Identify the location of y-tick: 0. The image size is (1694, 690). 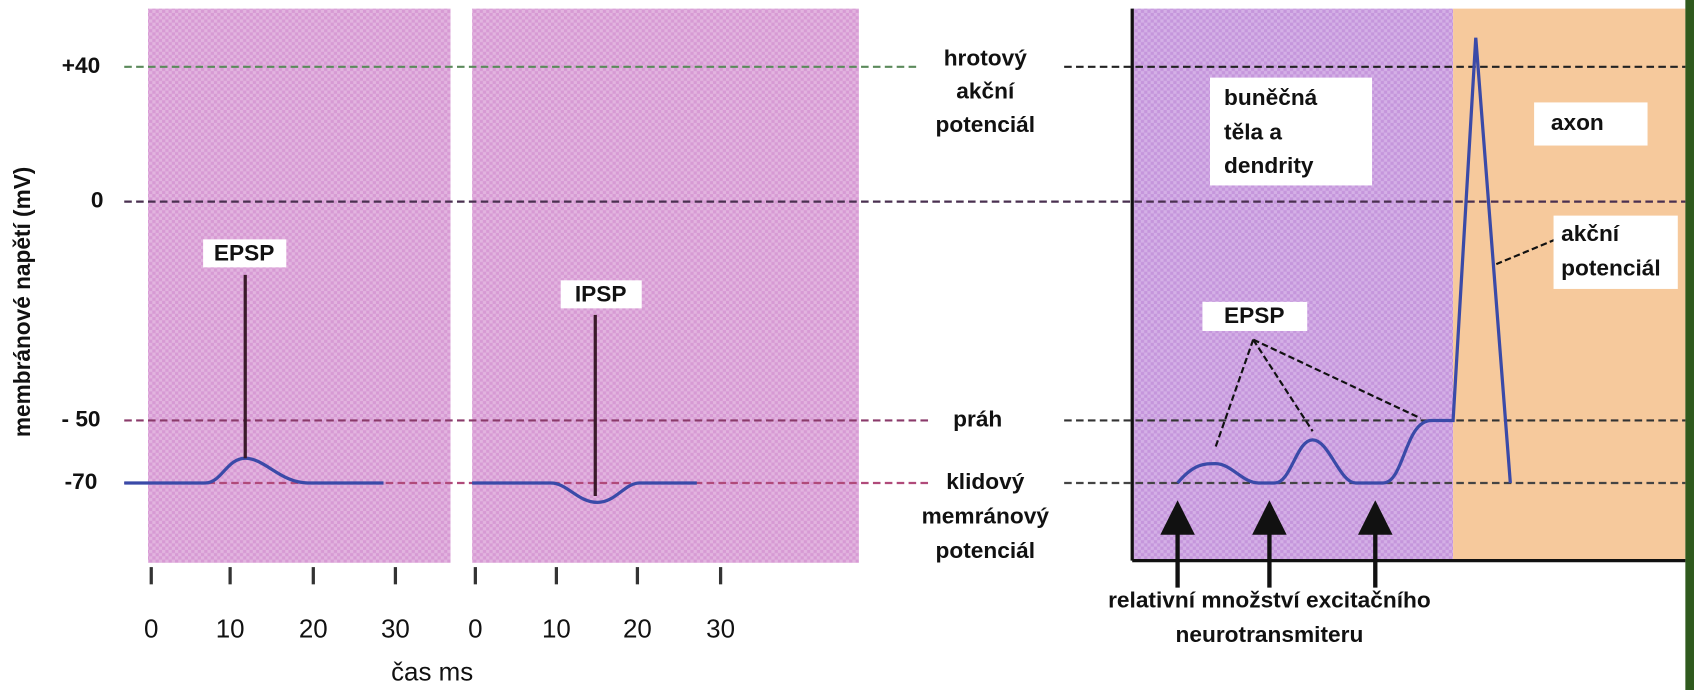
(97, 200).